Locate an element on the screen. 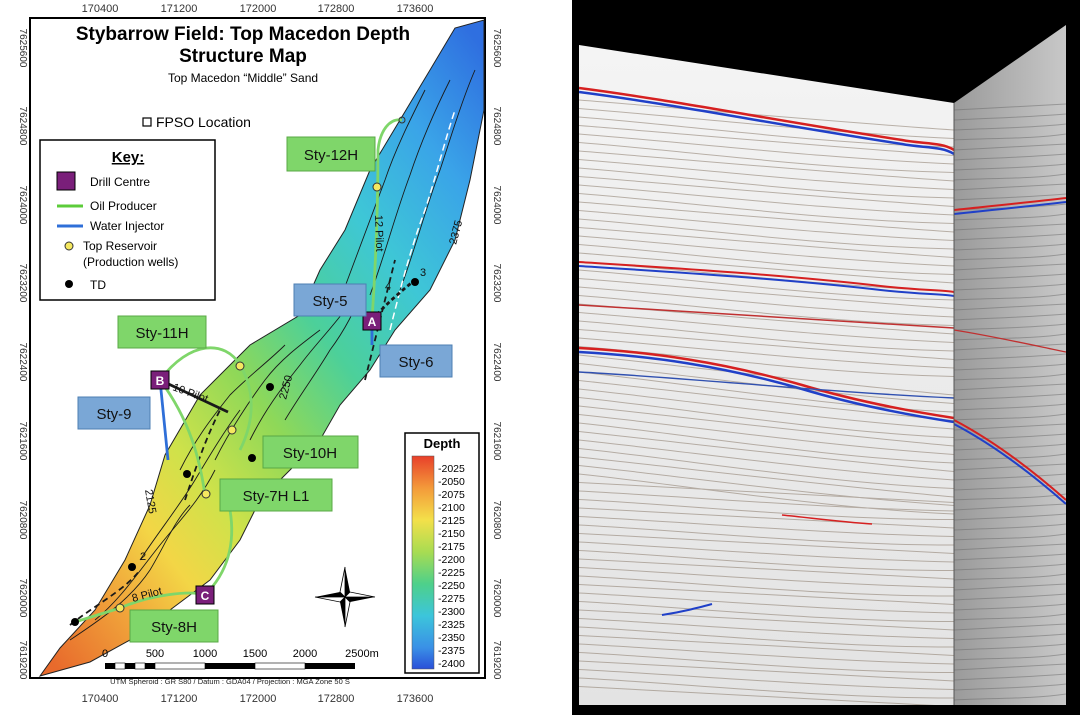 The width and height of the screenshot is (1080, 720). legend-value: -2075 is located at coordinates (451, 495).